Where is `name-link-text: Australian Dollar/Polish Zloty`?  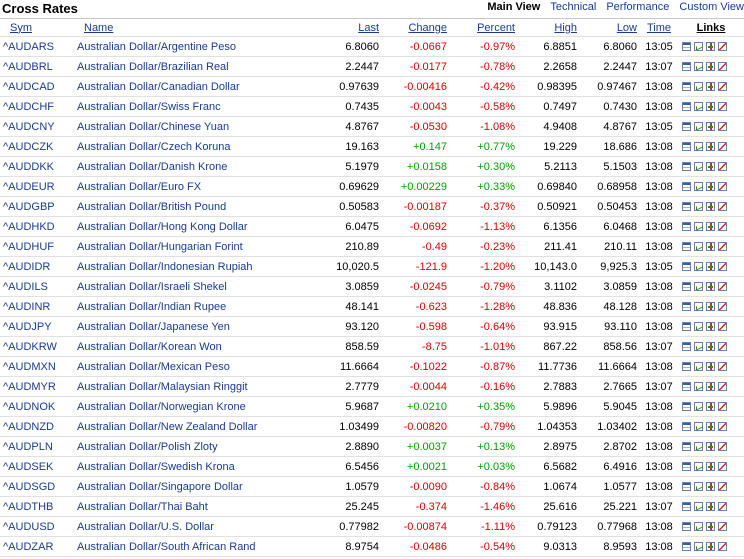
name-link-text: Australian Dollar/Polish Zloty is located at coordinates (147, 446).